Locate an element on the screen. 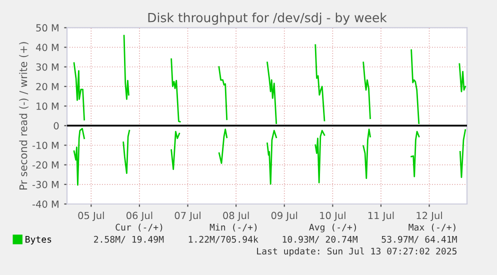  y-tick-label: -40 M is located at coordinates (45, 204).